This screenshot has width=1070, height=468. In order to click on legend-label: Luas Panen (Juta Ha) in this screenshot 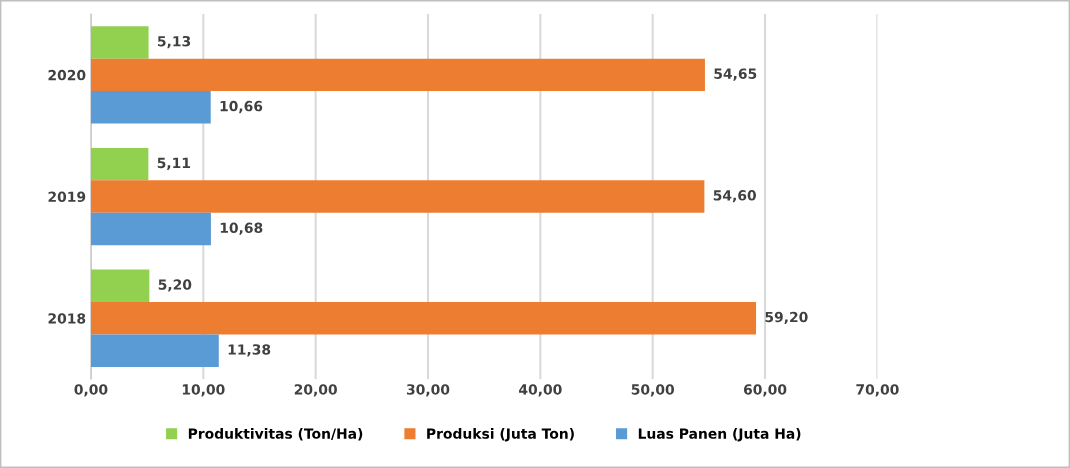, I will do `click(719, 435)`.